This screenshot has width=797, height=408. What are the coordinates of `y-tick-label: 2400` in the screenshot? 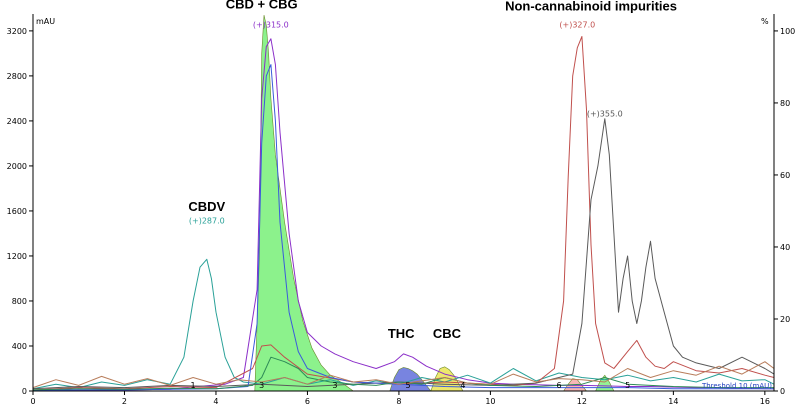 It's located at (17, 121).